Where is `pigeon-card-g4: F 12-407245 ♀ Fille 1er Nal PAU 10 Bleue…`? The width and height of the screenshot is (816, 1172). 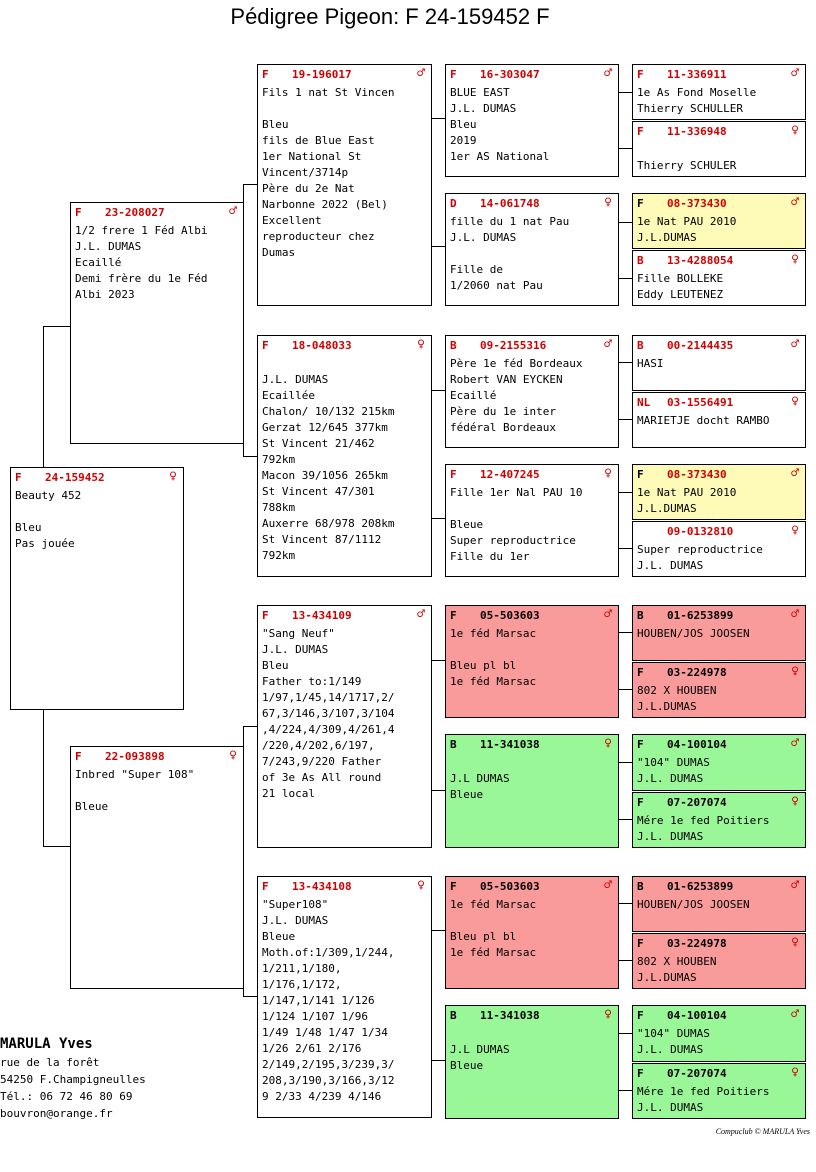
pigeon-card-g4: F 12-407245 ♀ Fille 1er Nal PAU 10 Bleue… is located at coordinates (532, 520).